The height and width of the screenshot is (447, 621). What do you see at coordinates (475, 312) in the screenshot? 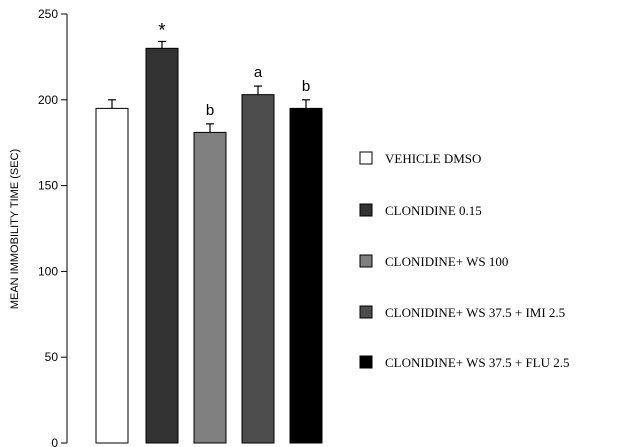
I see `legend-label: CLONIDINE+ WS 37.5 + IMI 2.5` at bounding box center [475, 312].